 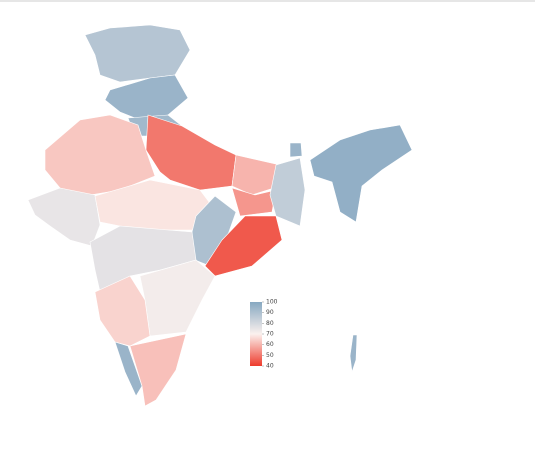 I want to click on colorbar-gradient, so click(x=256, y=334).